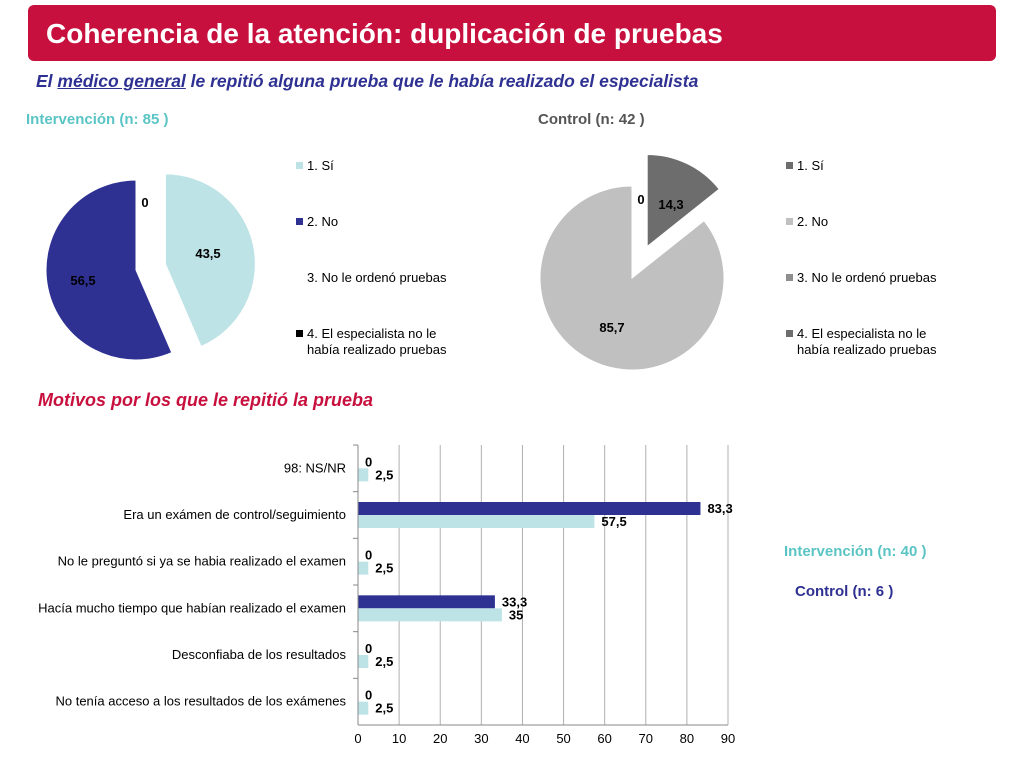 The width and height of the screenshot is (1024, 768). What do you see at coordinates (563, 738) in the screenshot?
I see `x-tick-label: 50` at bounding box center [563, 738].